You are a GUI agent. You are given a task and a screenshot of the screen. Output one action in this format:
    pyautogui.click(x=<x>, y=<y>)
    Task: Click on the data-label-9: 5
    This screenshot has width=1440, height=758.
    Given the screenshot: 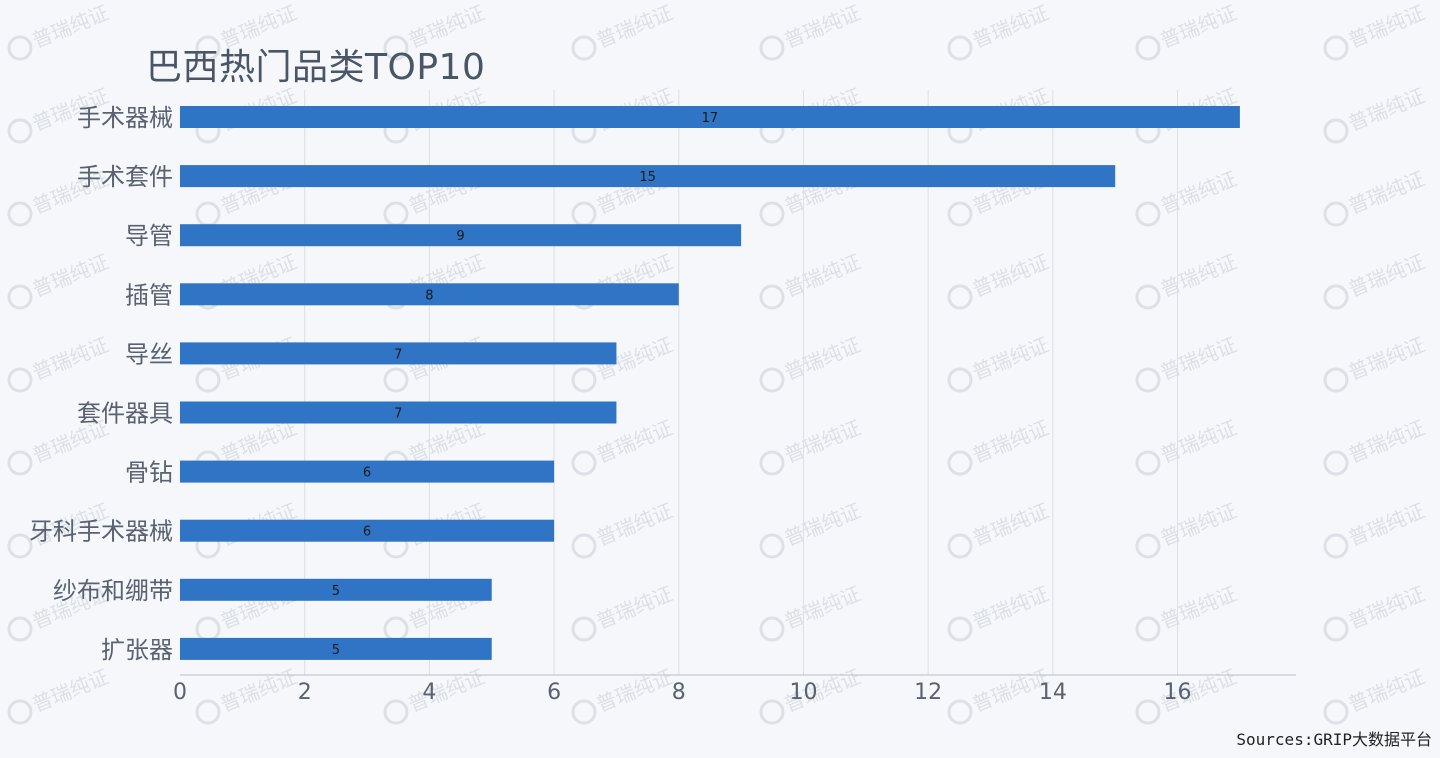 What is the action you would take?
    pyautogui.click(x=336, y=650)
    